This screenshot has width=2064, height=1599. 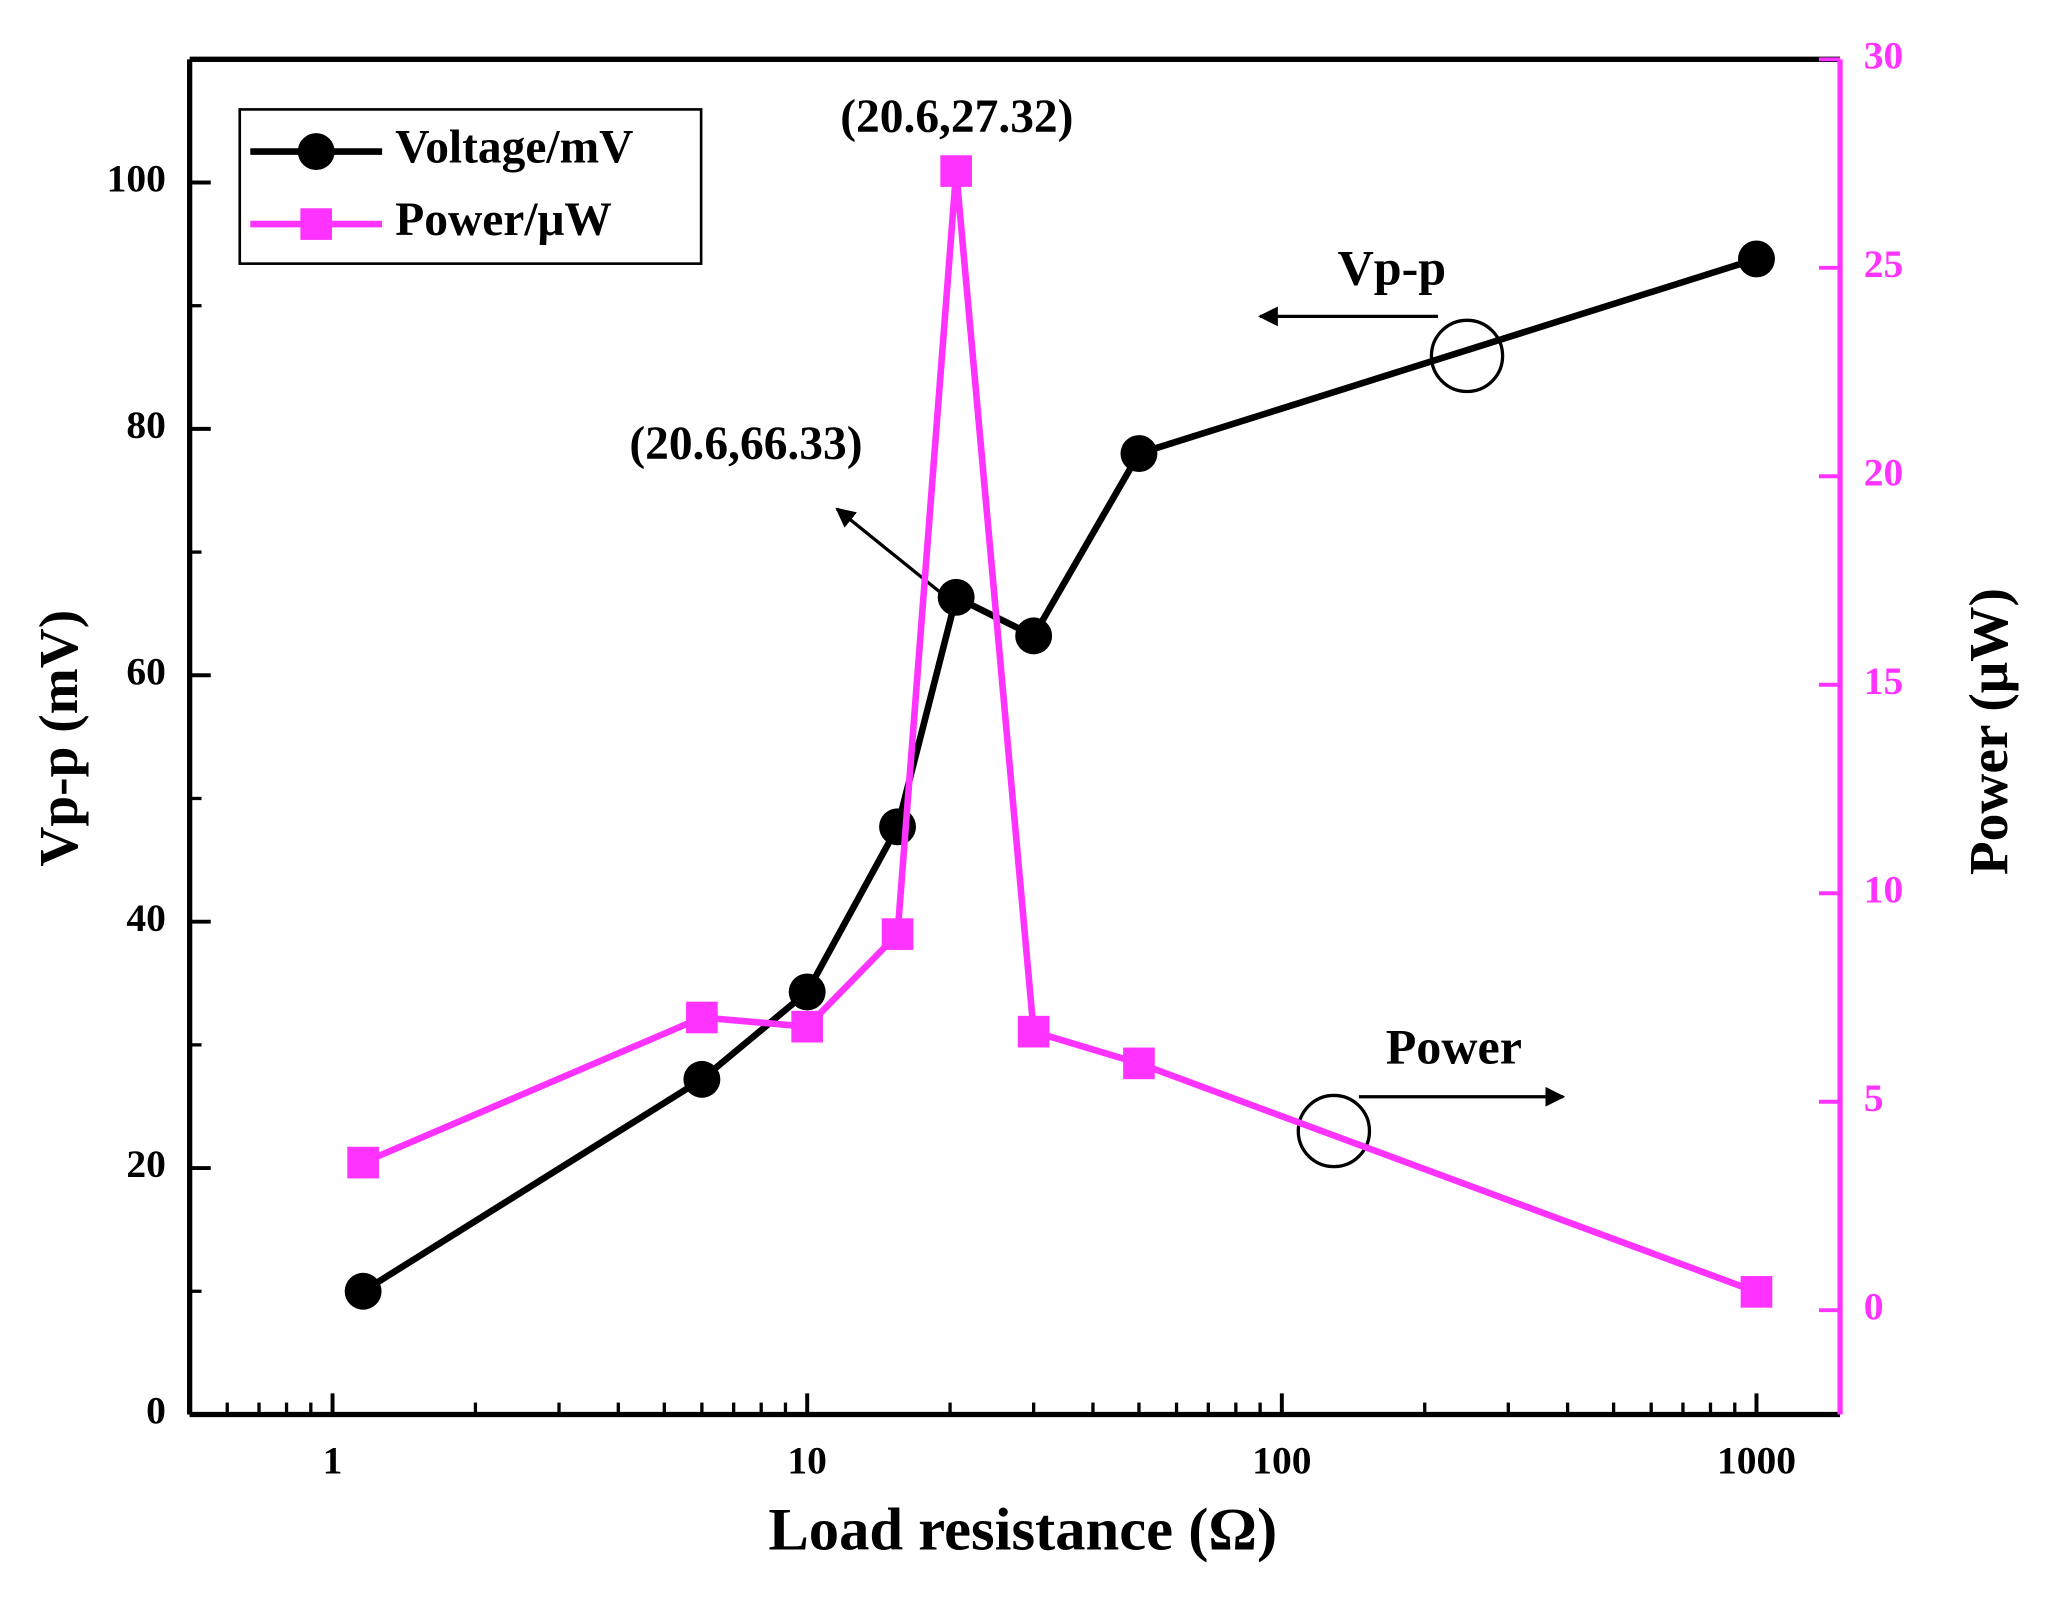 What do you see at coordinates (333, 1461) in the screenshot?
I see `x-tick-label: 1` at bounding box center [333, 1461].